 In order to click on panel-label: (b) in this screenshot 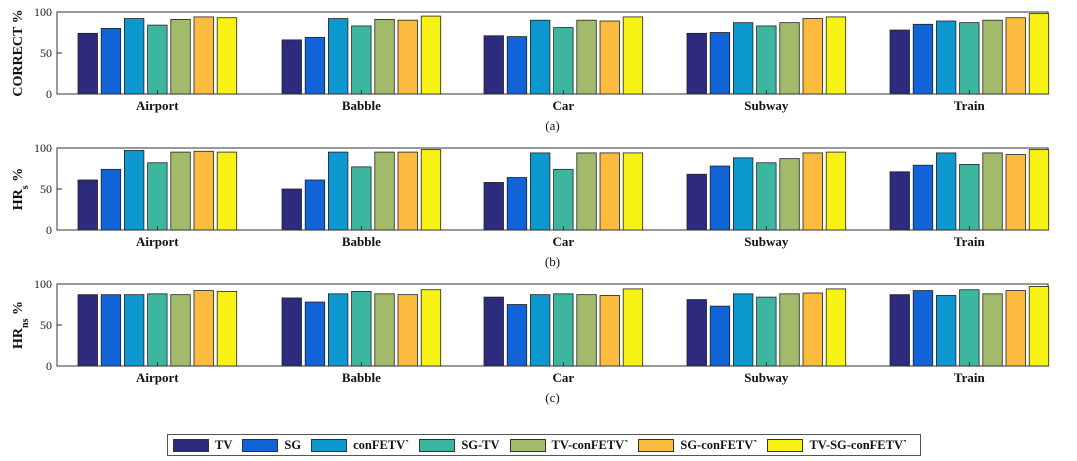, I will do `click(552, 261)`.